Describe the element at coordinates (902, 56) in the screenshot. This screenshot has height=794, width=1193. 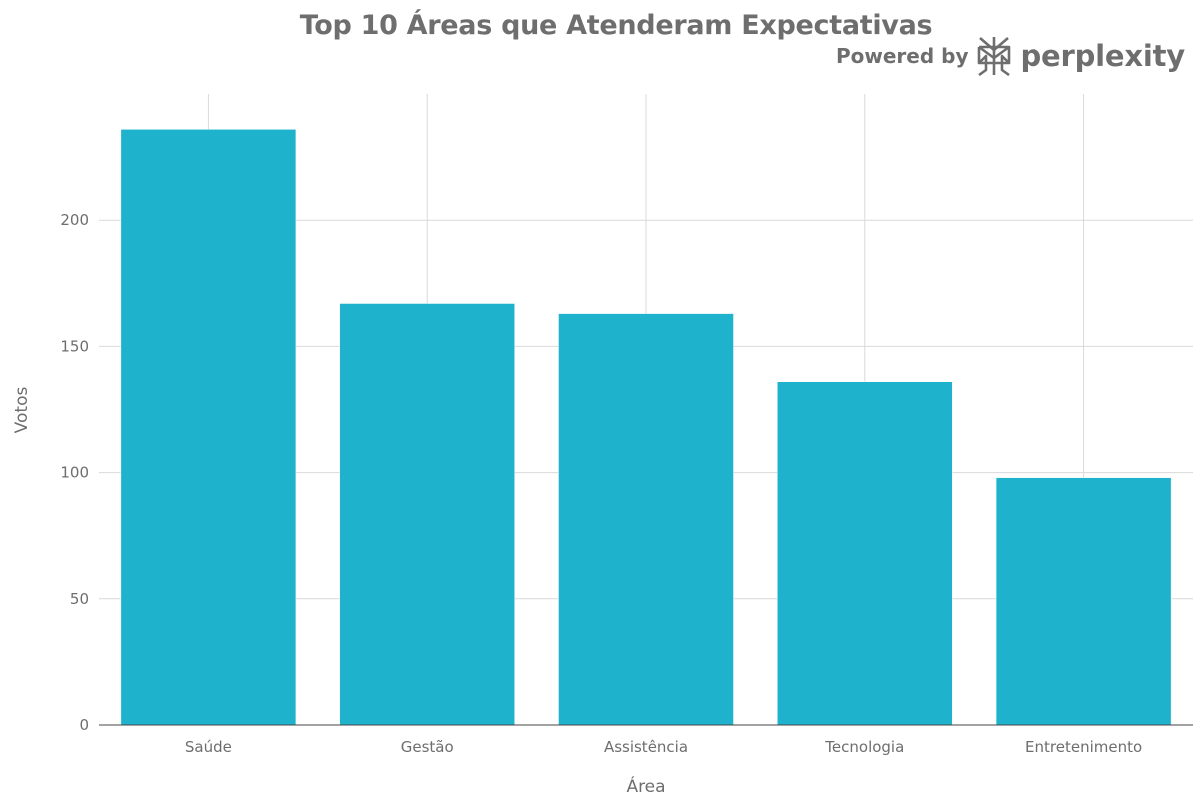
I see `brand-prefix: Powered by` at that location.